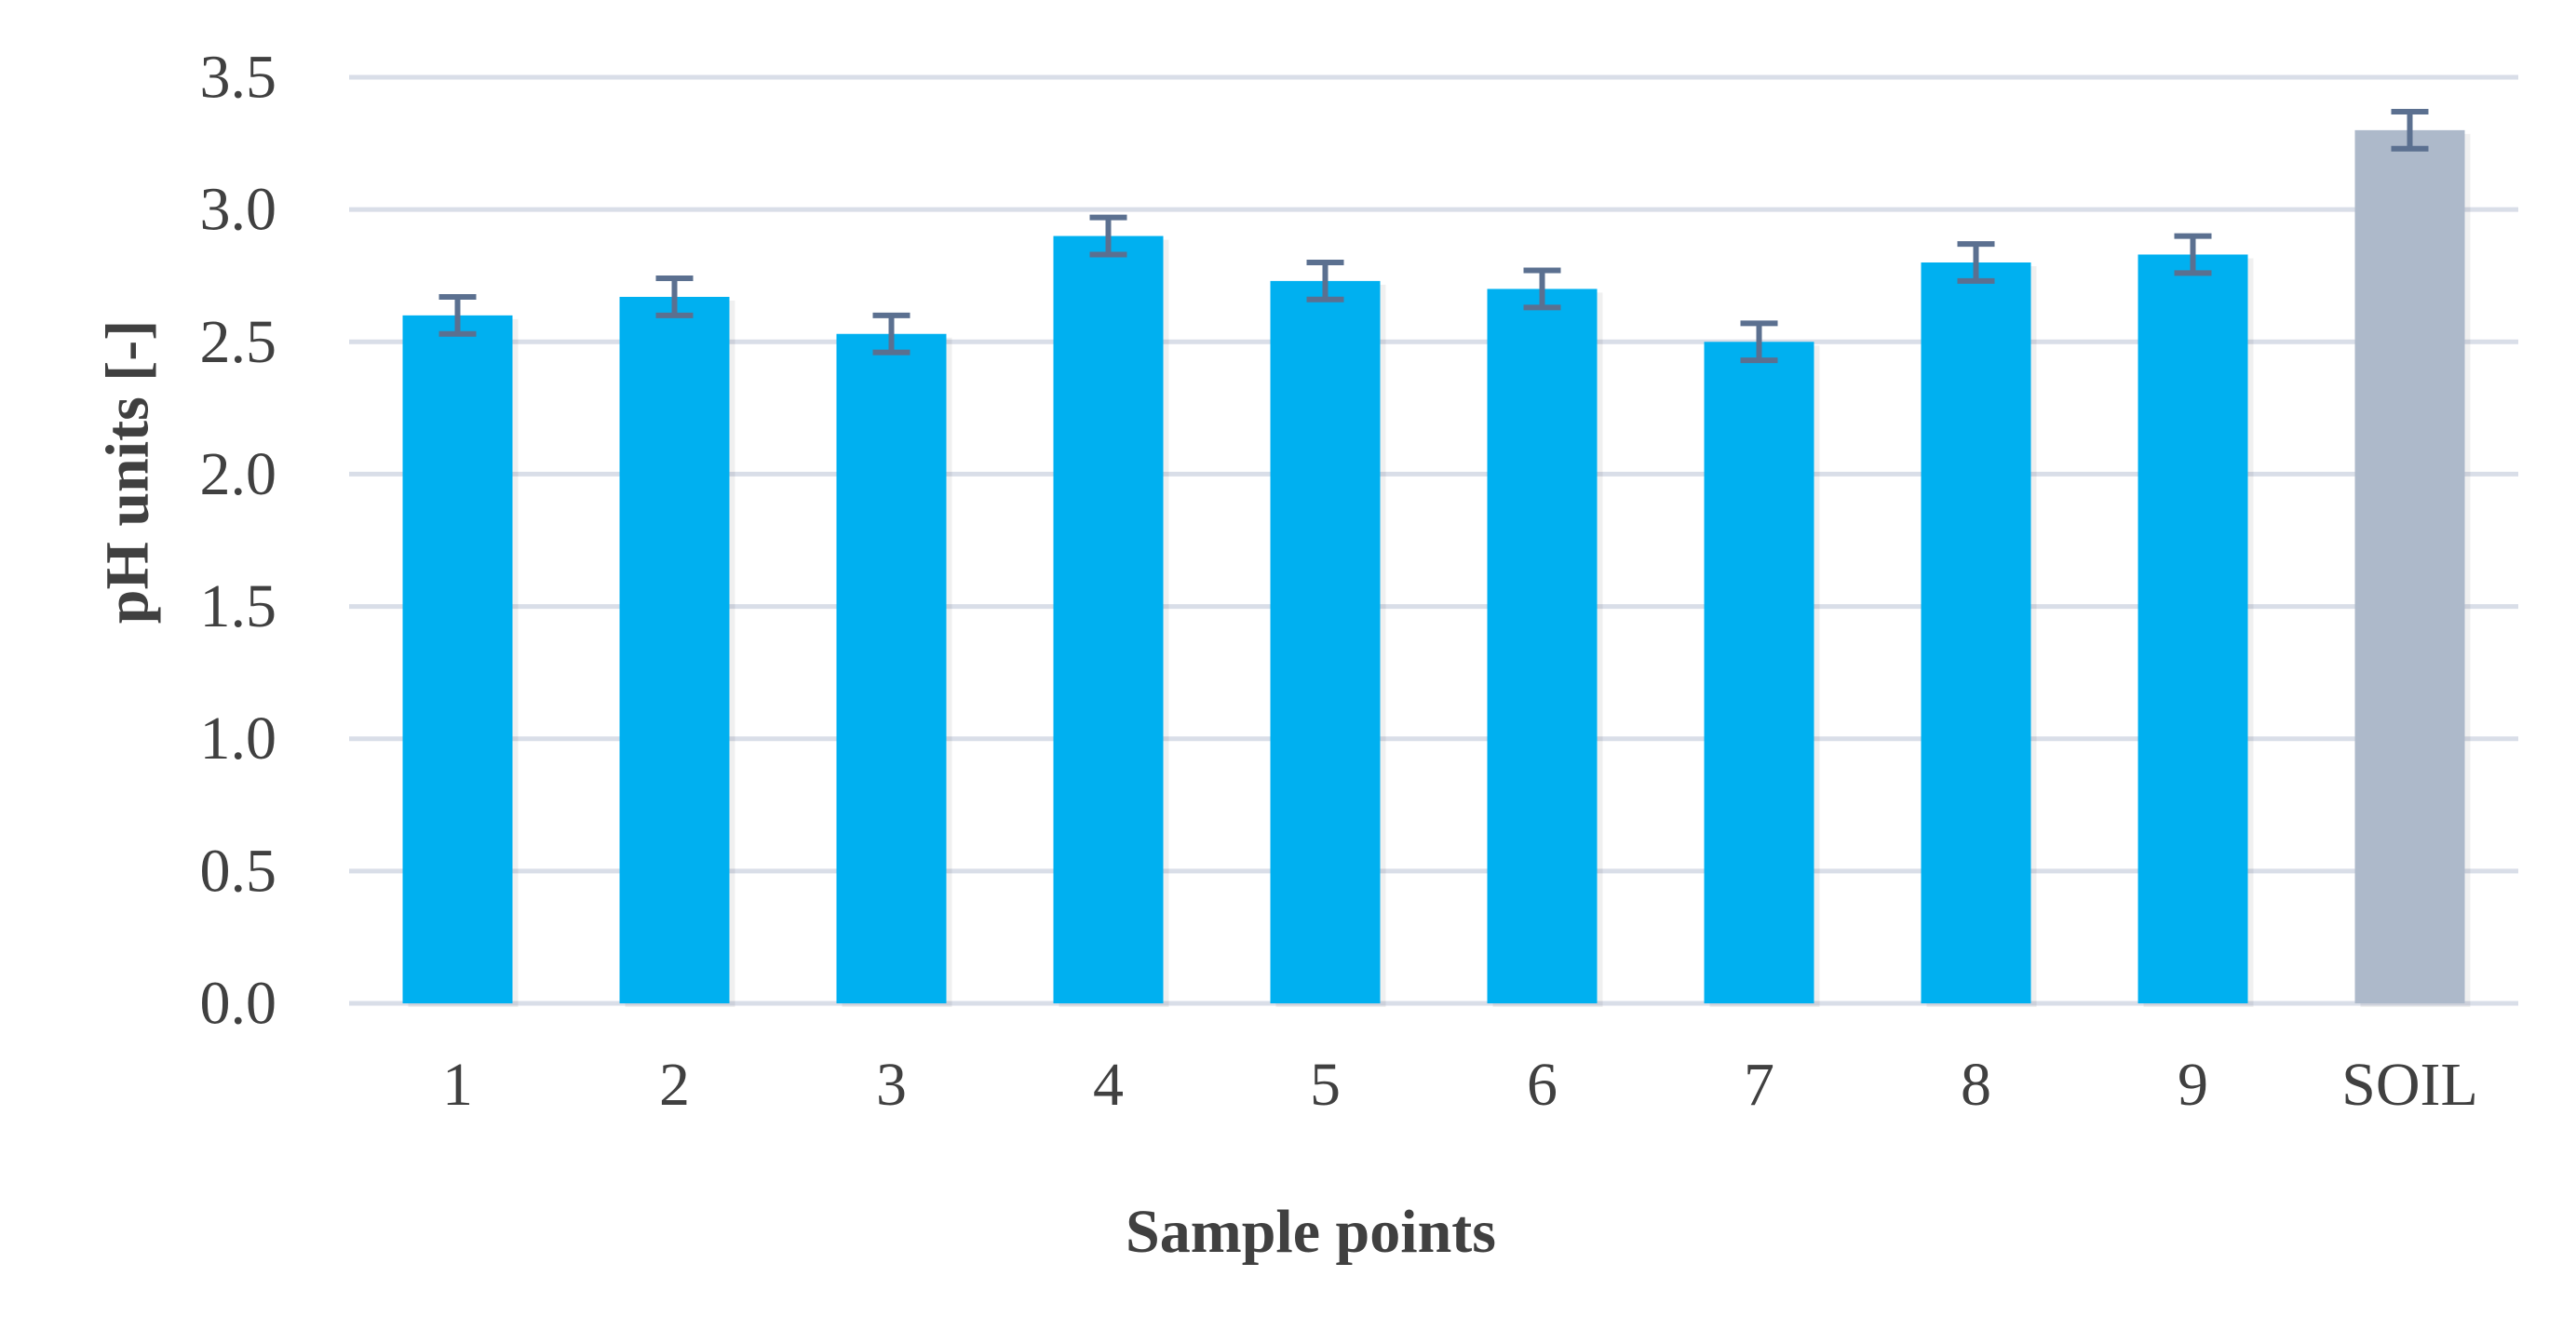 The width and height of the screenshot is (2576, 1317). Describe the element at coordinates (1759, 1085) in the screenshot. I see `x-tick-label: 7` at that location.